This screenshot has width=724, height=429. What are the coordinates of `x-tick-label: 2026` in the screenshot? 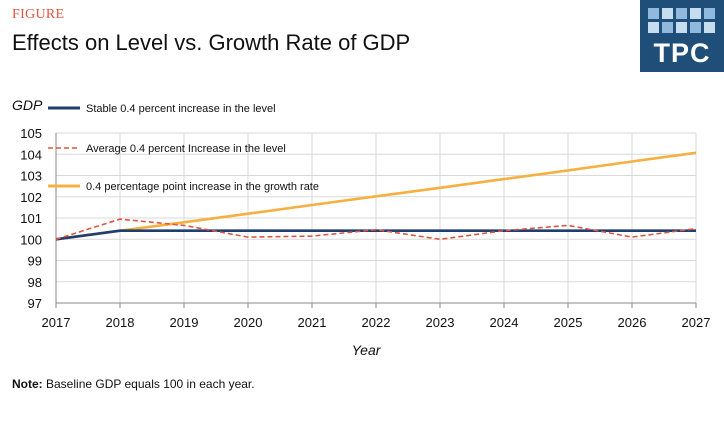 It's located at (632, 322).